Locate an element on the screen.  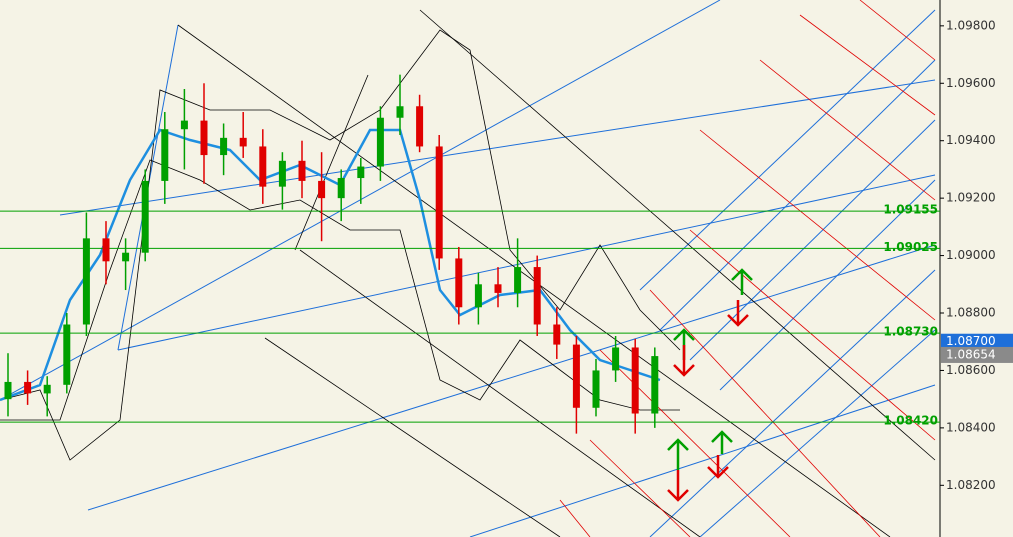
y-tick-label: 1.08600 is located at coordinates (971, 370).